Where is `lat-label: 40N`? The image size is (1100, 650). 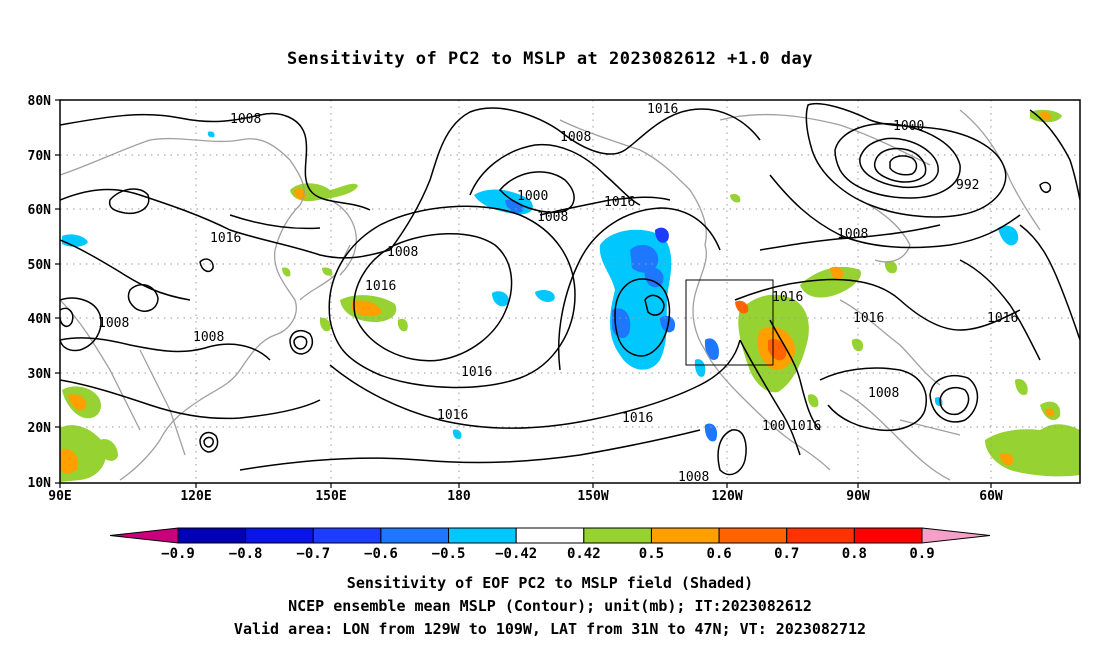 lat-label: 40N is located at coordinates (40, 319).